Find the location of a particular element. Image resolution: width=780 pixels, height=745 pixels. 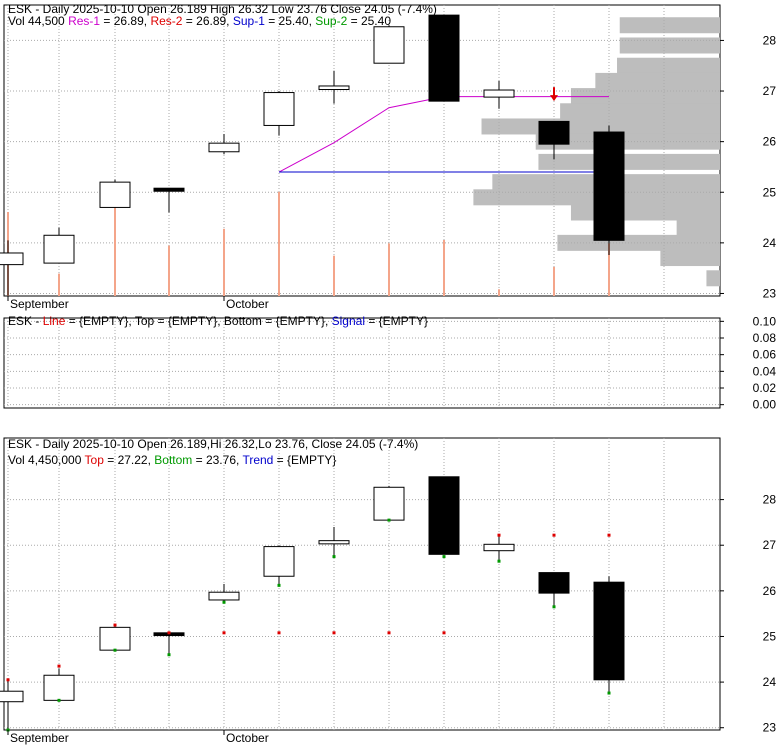

trend-tick-label: 23 is located at coordinates (770, 728).